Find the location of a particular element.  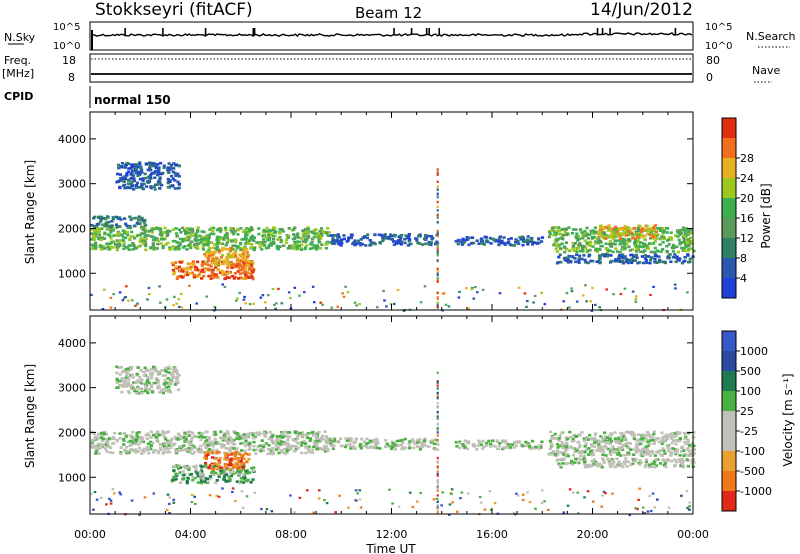

time-axis-labels: 00:00 04:00 08:00 12:00 16:00 20:00 00:00 is located at coordinates (391, 534).